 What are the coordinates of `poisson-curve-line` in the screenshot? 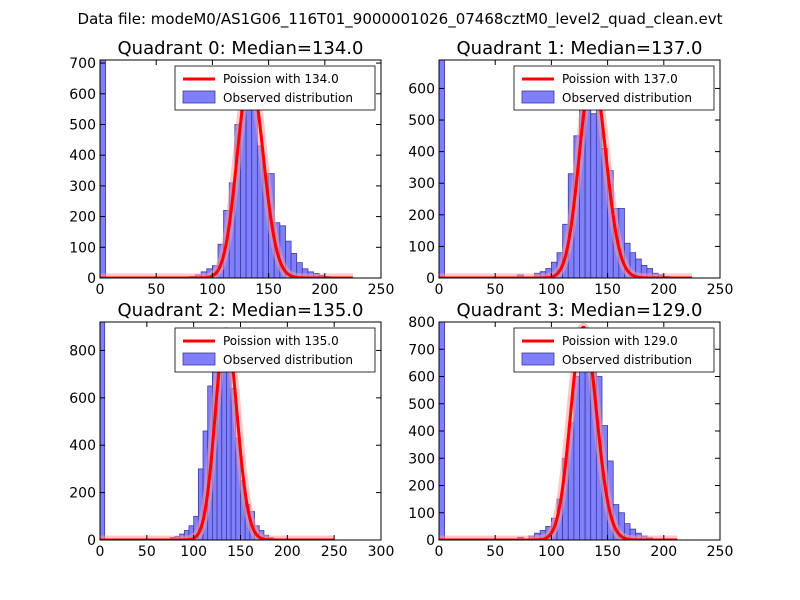 It's located at (218, 434).